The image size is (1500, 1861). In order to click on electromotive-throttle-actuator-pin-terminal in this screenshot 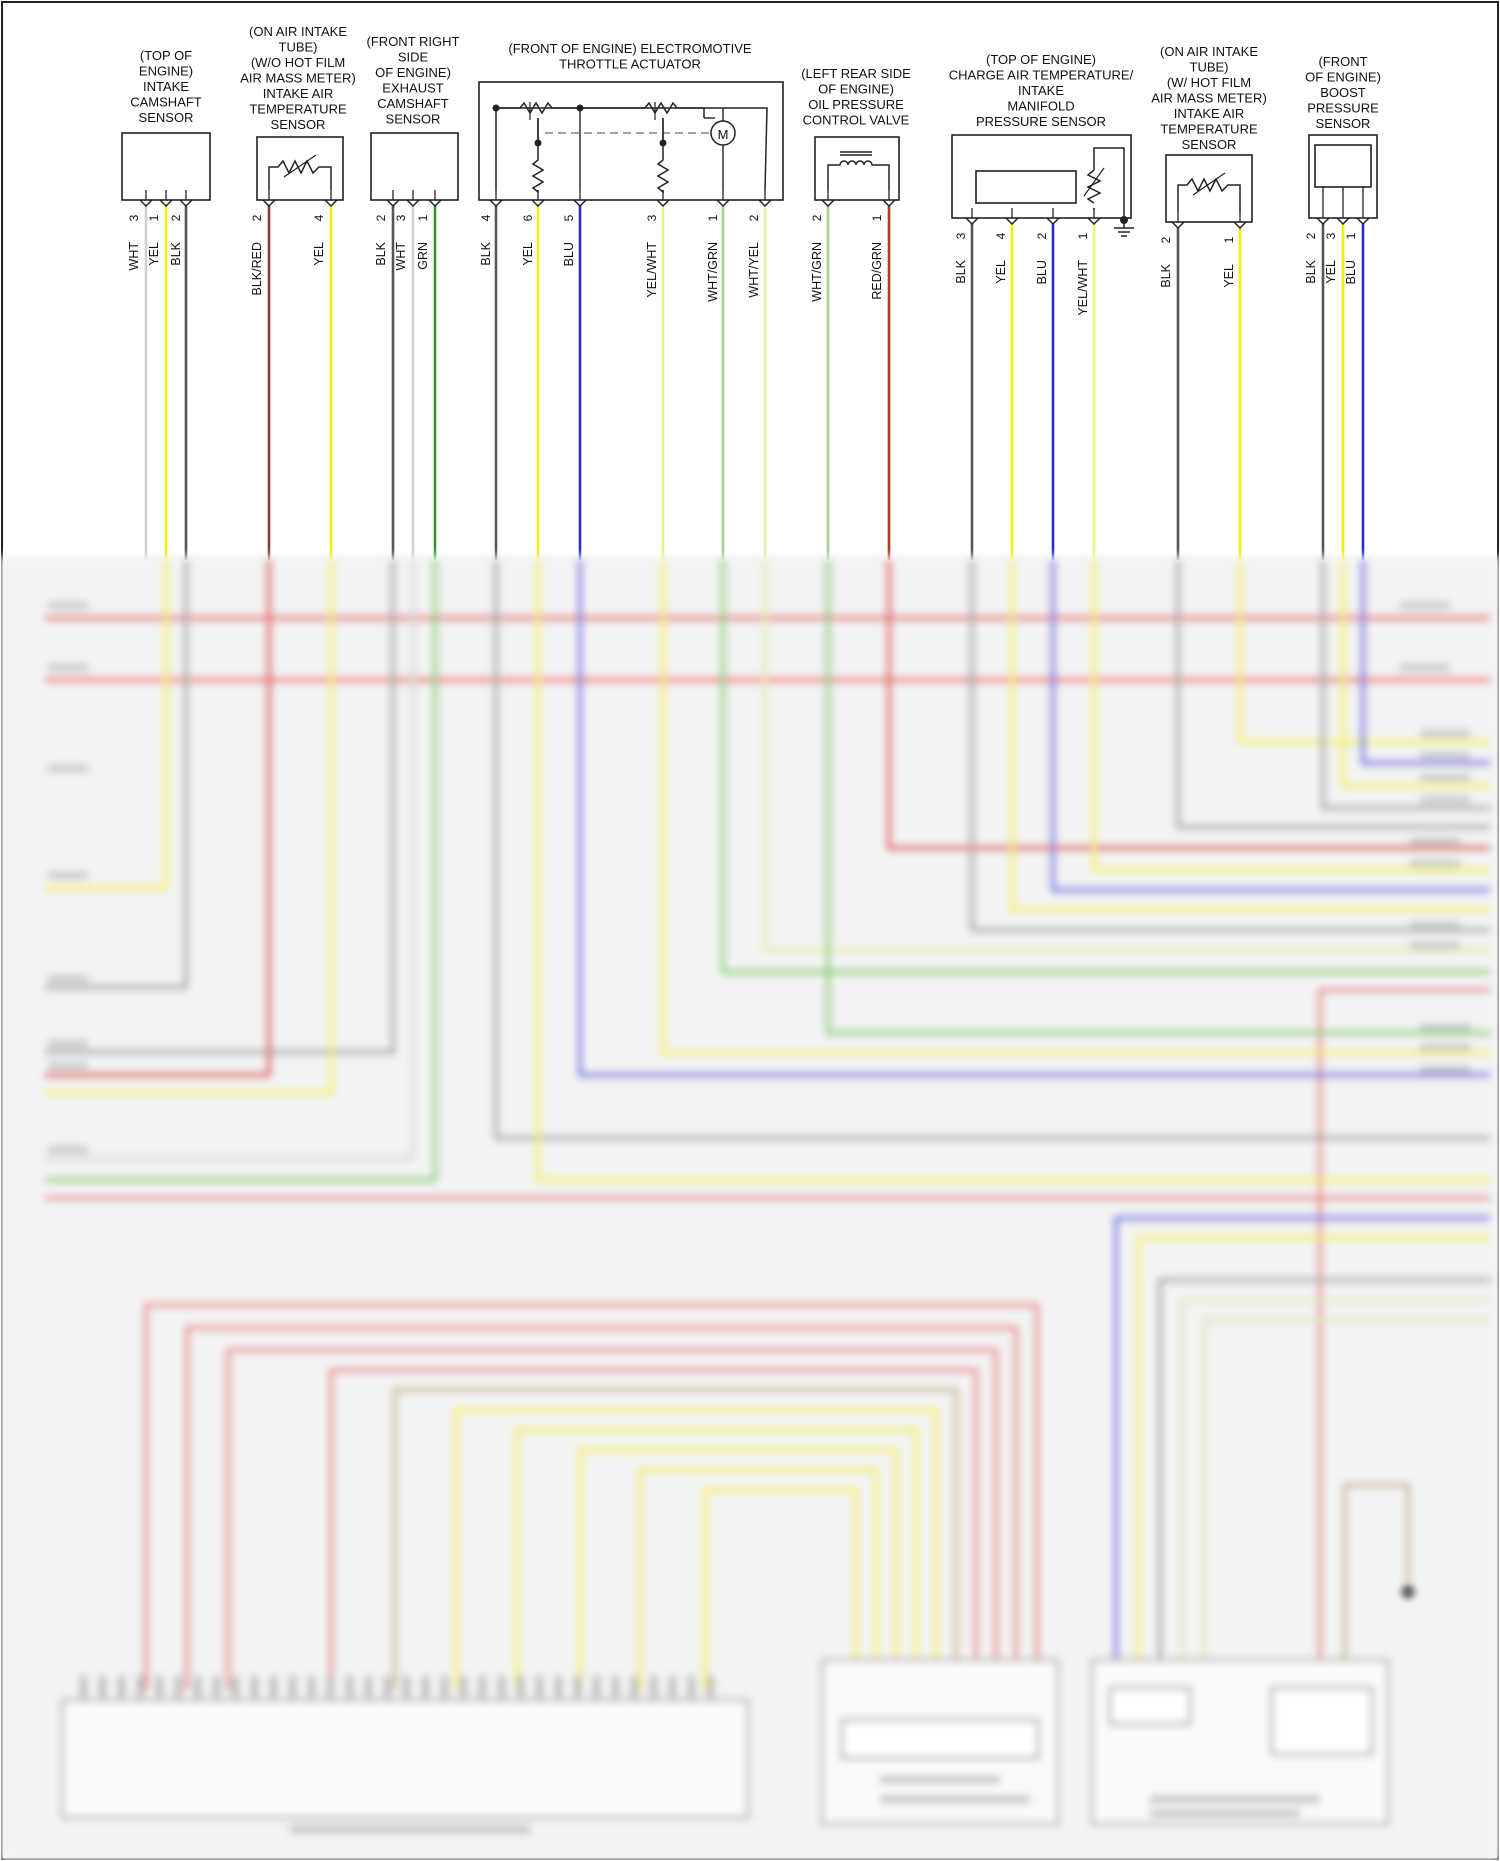, I will do `click(765, 203)`.